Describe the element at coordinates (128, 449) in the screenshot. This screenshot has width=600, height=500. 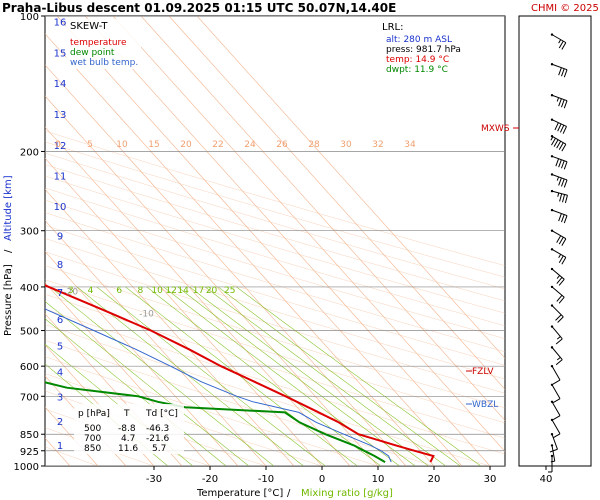
I see `stats-row-3-t: 11.6` at that location.